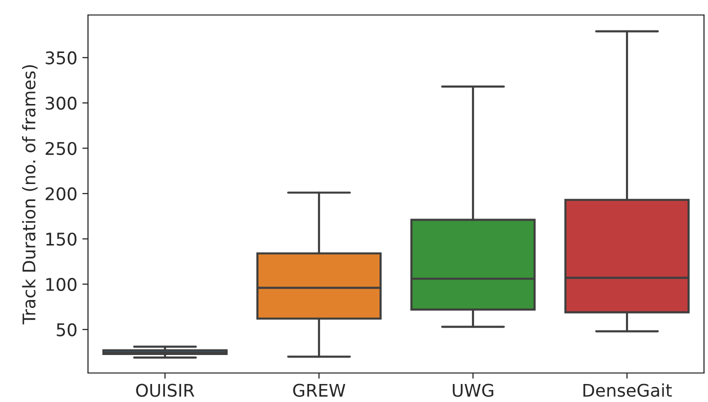 The height and width of the screenshot is (402, 708). I want to click on x-tick-label: DenseGait, so click(627, 390).